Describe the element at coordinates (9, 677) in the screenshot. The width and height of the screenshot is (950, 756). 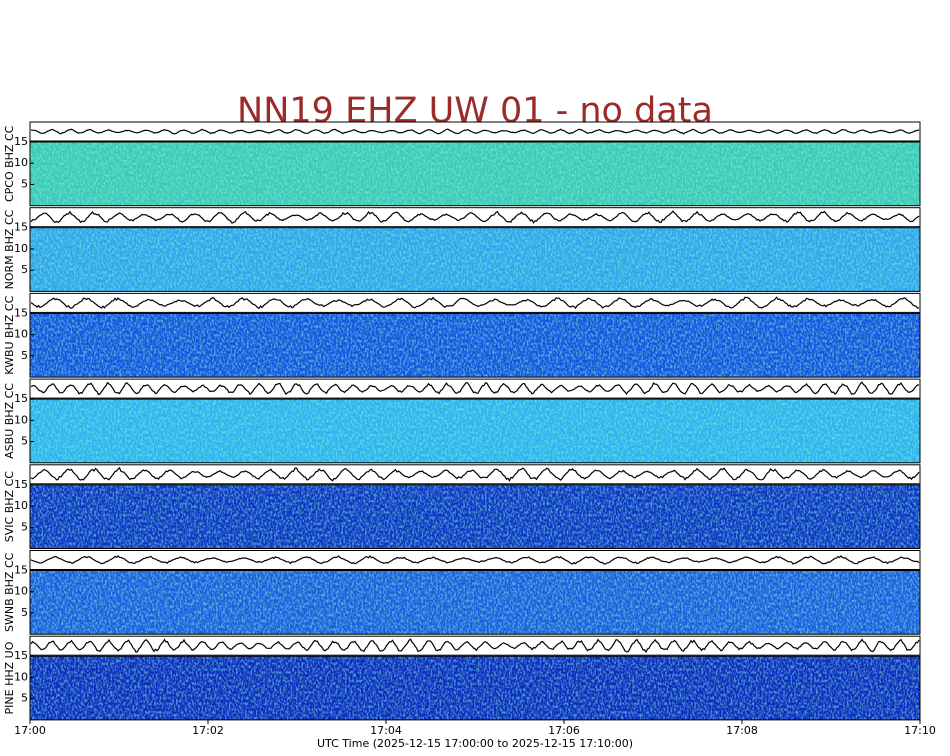
I see `station-label: PINE HHZ UO` at that location.